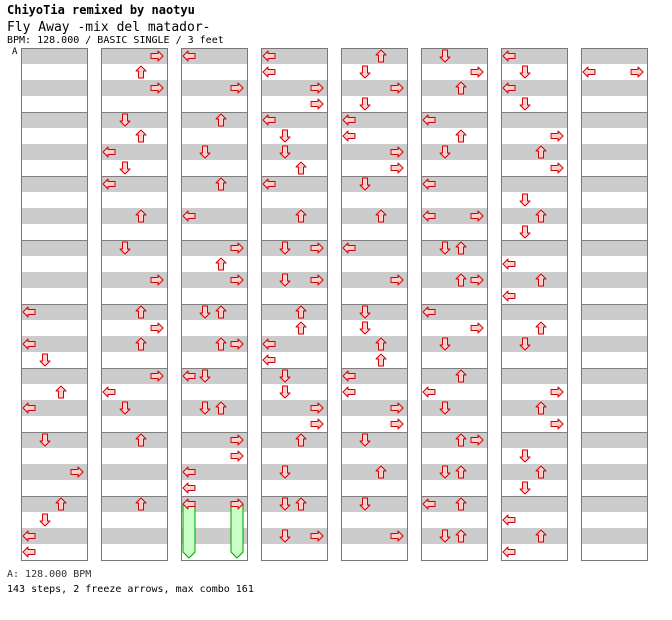 The height and width of the screenshot is (620, 672). I want to click on freeze-arrow, so click(189, 531).